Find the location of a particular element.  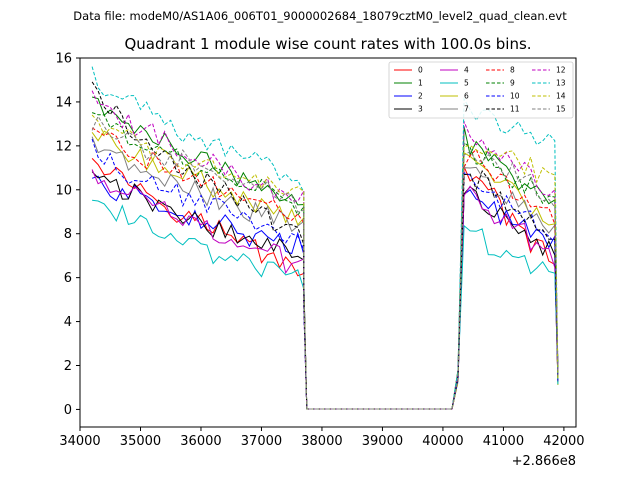

legend-label-10: 10 is located at coordinates (515, 96).